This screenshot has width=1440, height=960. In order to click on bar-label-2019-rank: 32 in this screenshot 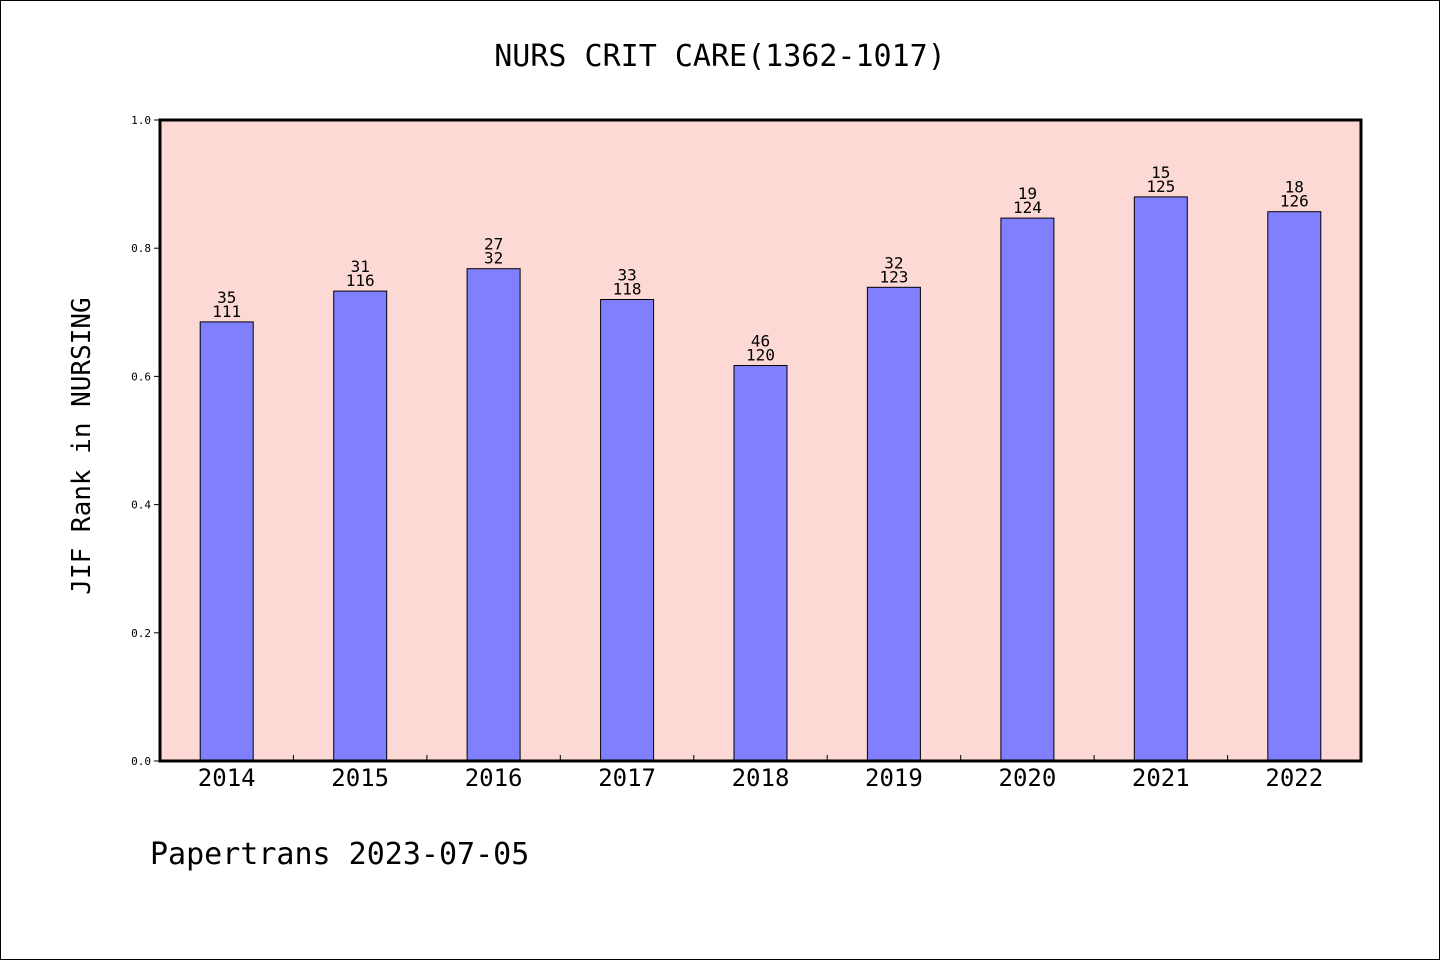, I will do `click(893, 262)`.